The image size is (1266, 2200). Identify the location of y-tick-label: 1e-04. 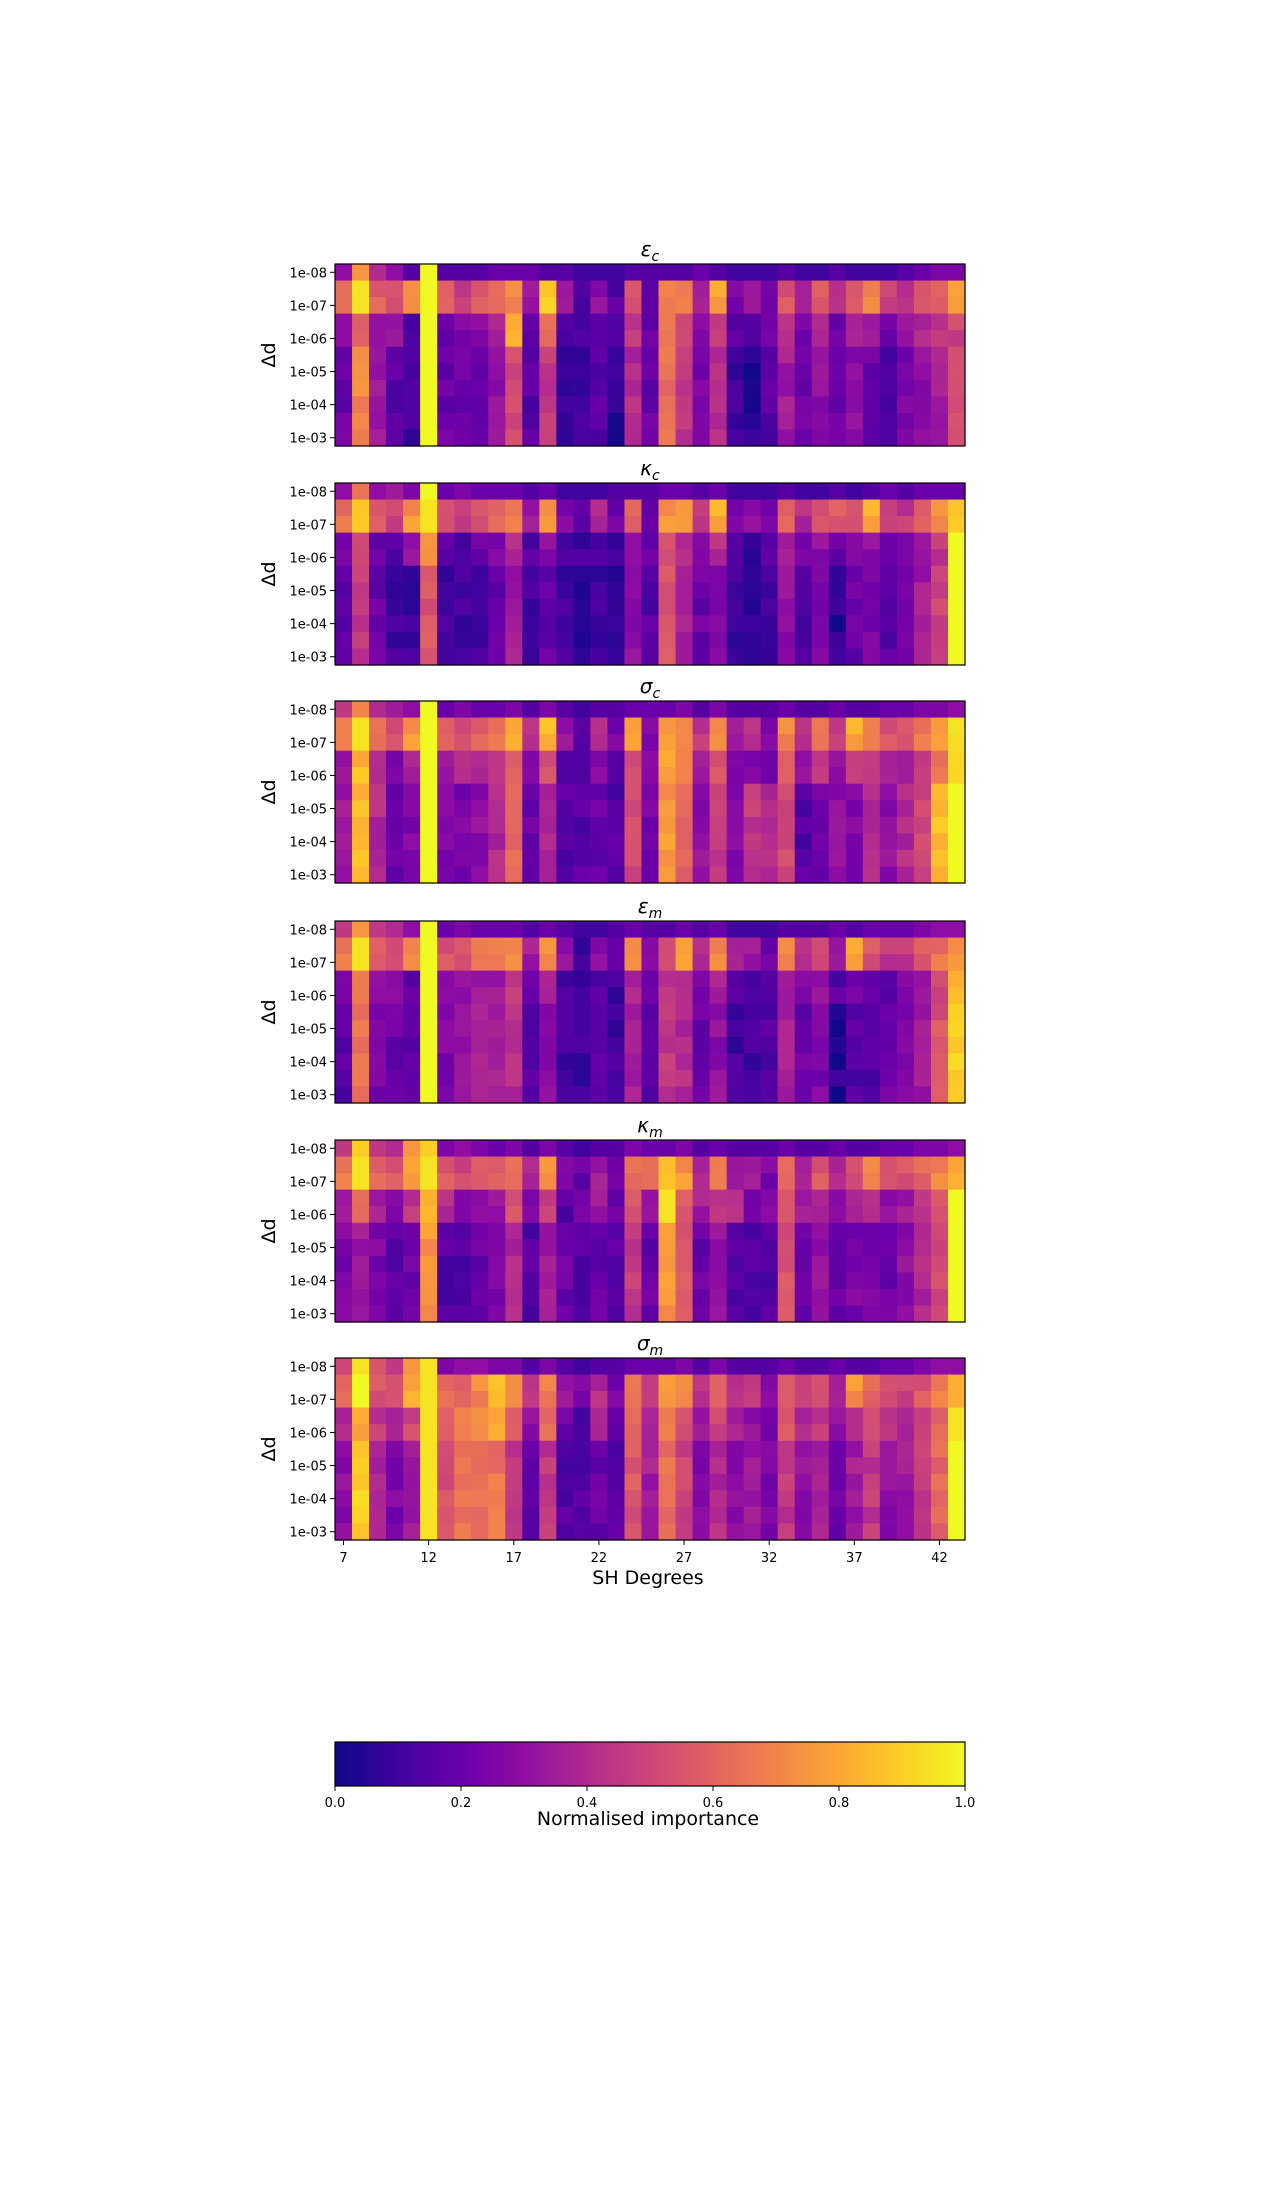
(308, 1500).